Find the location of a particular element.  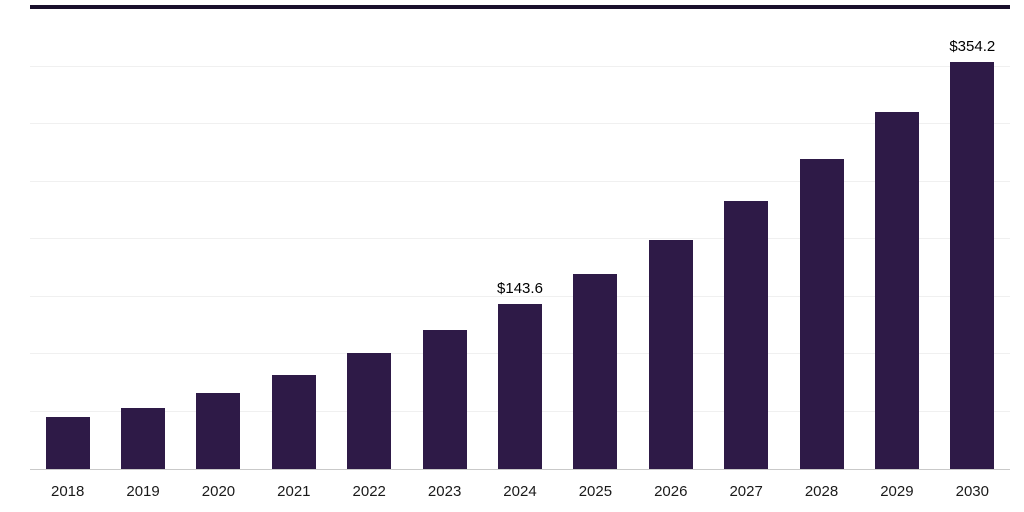

bar-2019 is located at coordinates (143, 438).